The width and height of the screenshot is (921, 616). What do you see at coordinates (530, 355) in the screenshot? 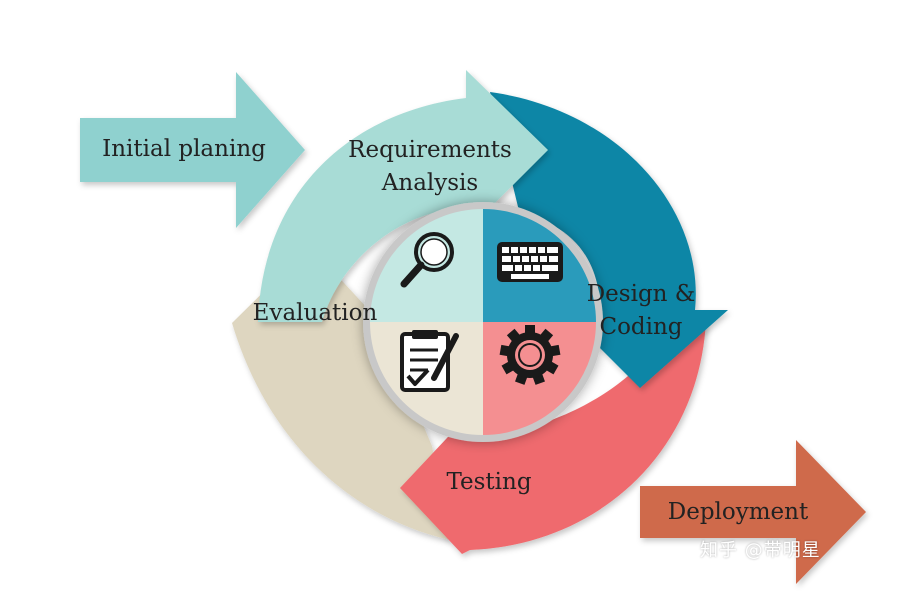
I see `gear-icon` at bounding box center [530, 355].